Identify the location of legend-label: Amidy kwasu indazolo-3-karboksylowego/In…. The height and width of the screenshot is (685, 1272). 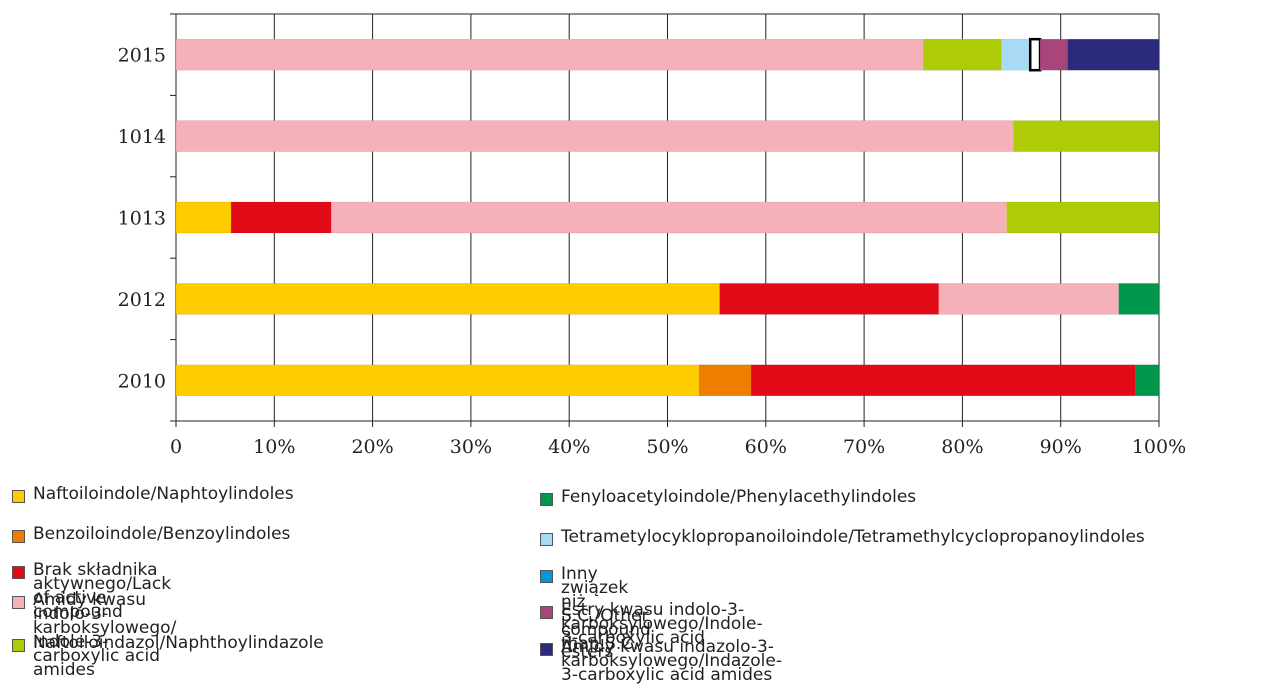
(671, 661).